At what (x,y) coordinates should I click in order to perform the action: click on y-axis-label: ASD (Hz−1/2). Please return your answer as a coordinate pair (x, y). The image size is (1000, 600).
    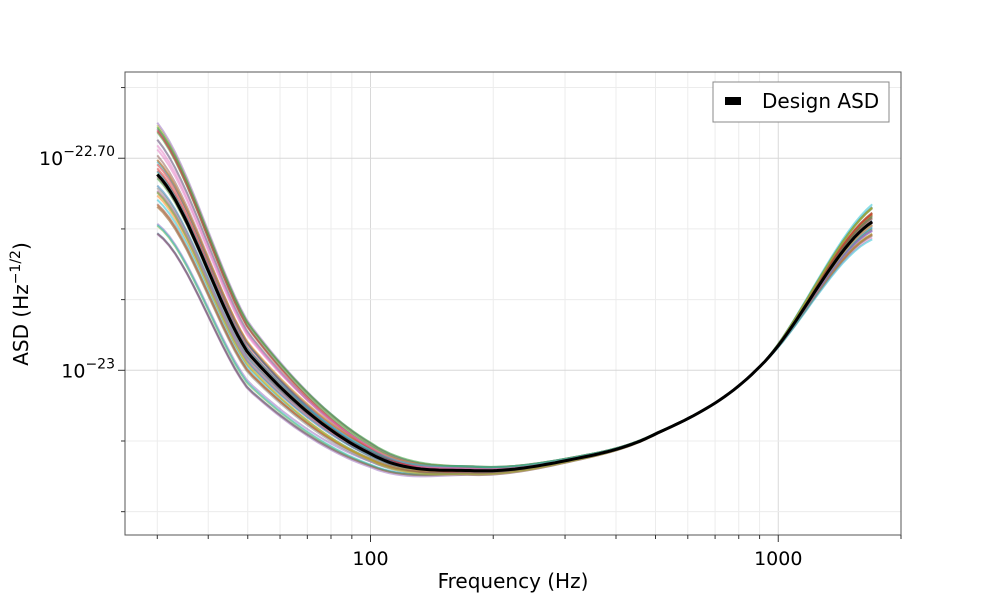
    Looking at the image, I should click on (20, 304).